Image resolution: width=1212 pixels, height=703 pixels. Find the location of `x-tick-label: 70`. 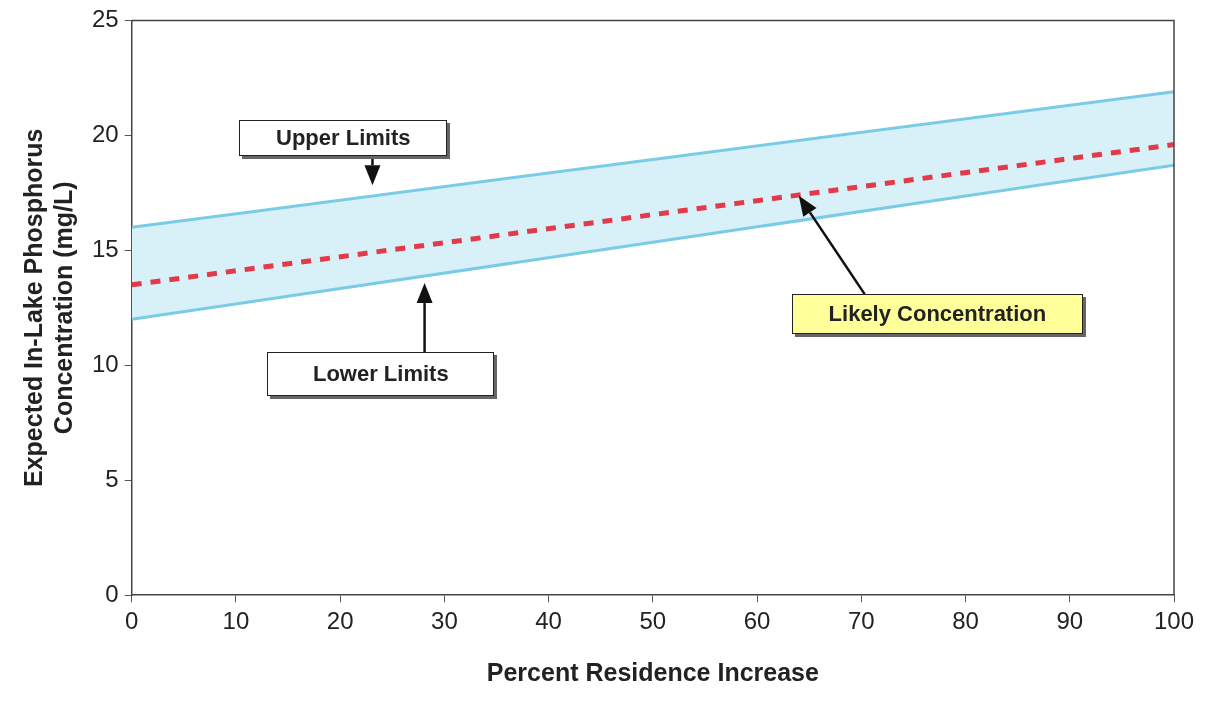

x-tick-label: 70 is located at coordinates (861, 621).